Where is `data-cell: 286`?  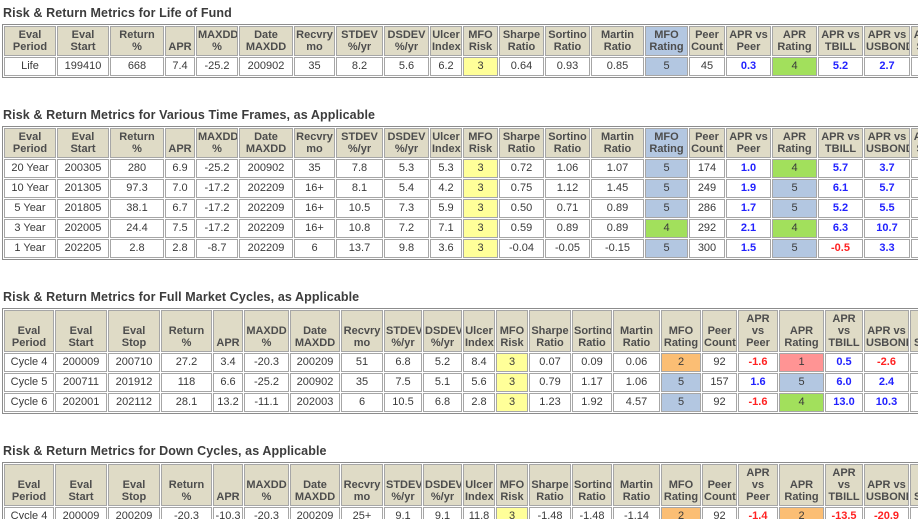
data-cell: 286 is located at coordinates (707, 208).